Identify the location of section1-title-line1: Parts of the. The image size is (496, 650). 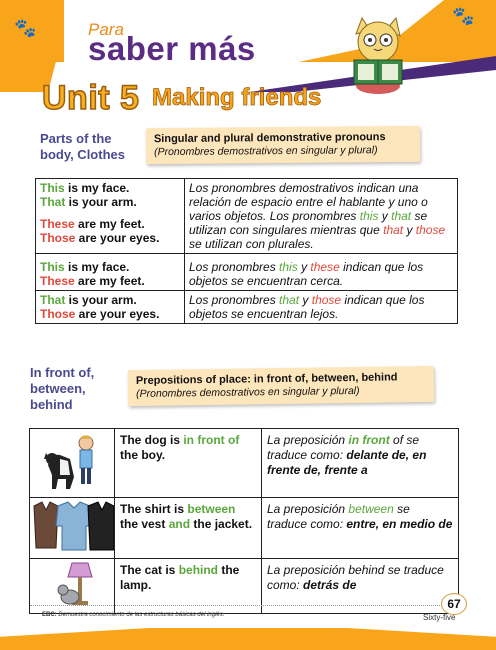
(76, 138).